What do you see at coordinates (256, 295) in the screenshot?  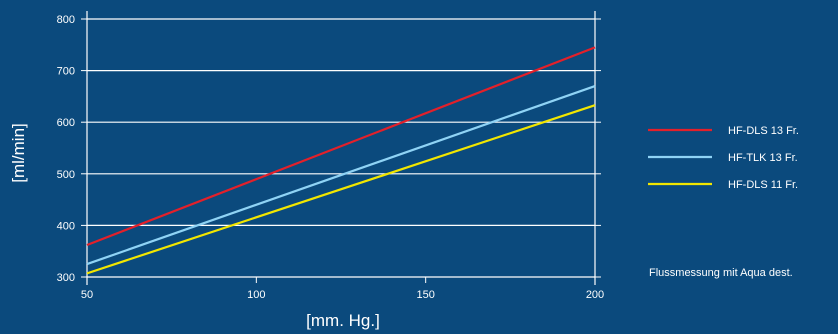 I see `x-tick-label: 100` at bounding box center [256, 295].